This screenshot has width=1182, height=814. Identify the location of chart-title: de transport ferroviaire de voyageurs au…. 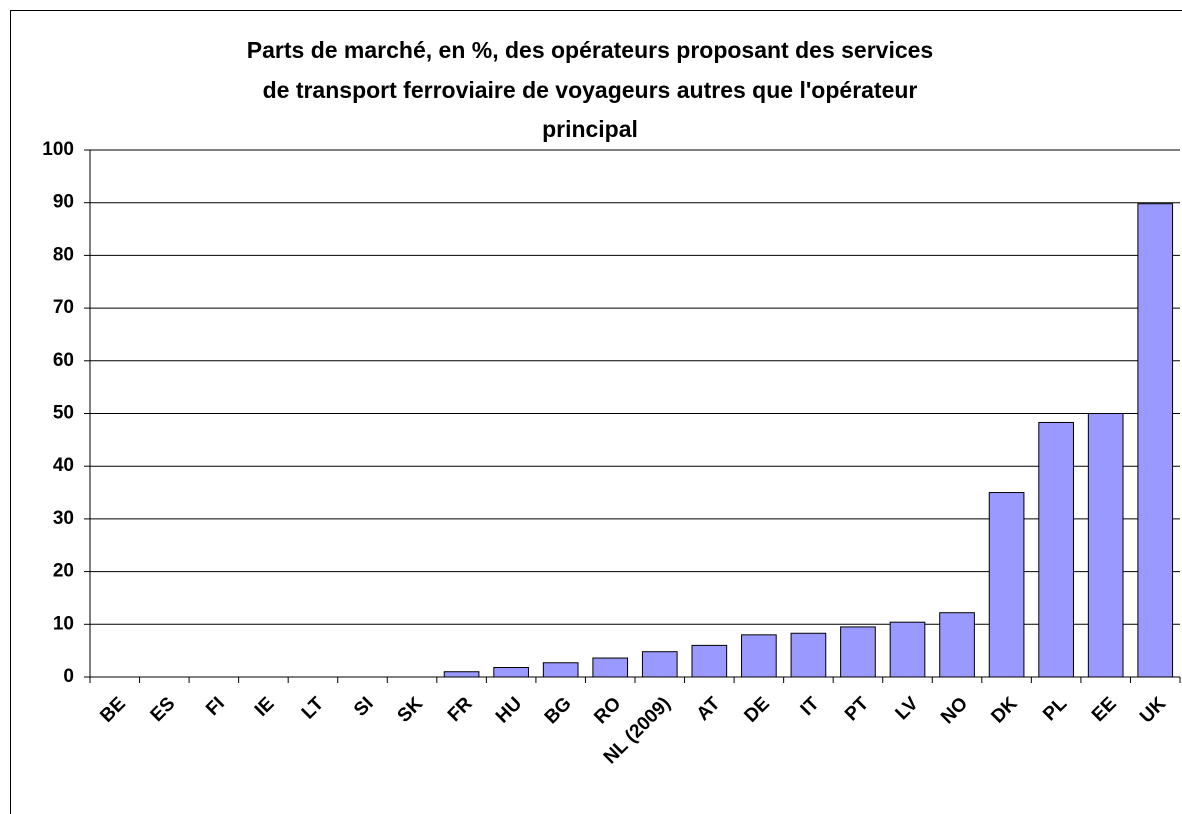
(590, 90).